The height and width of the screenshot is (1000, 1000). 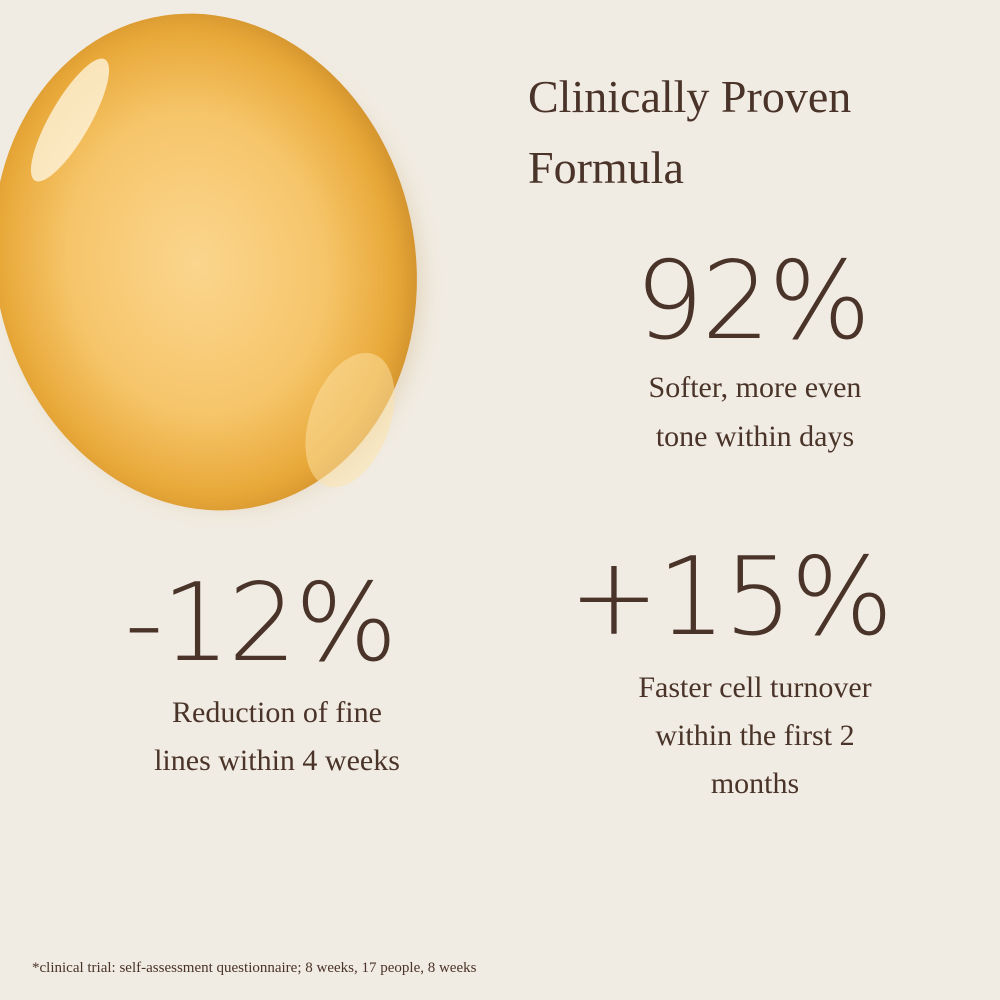 What do you see at coordinates (755, 436) in the screenshot?
I see `stat-description: tone within days` at bounding box center [755, 436].